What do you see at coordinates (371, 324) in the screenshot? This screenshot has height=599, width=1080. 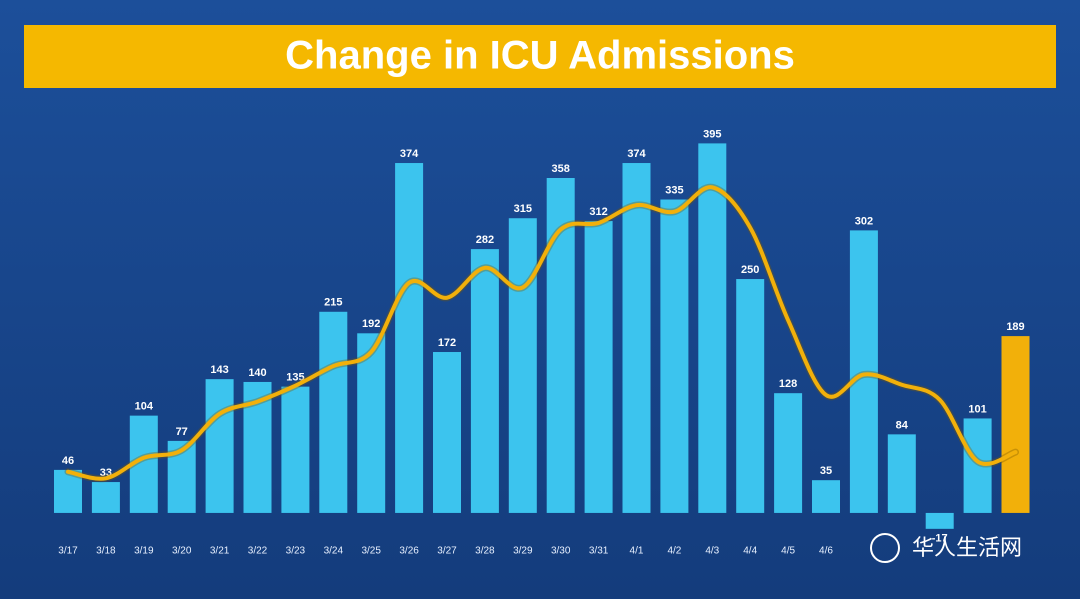 I see `data-label: 192` at bounding box center [371, 324].